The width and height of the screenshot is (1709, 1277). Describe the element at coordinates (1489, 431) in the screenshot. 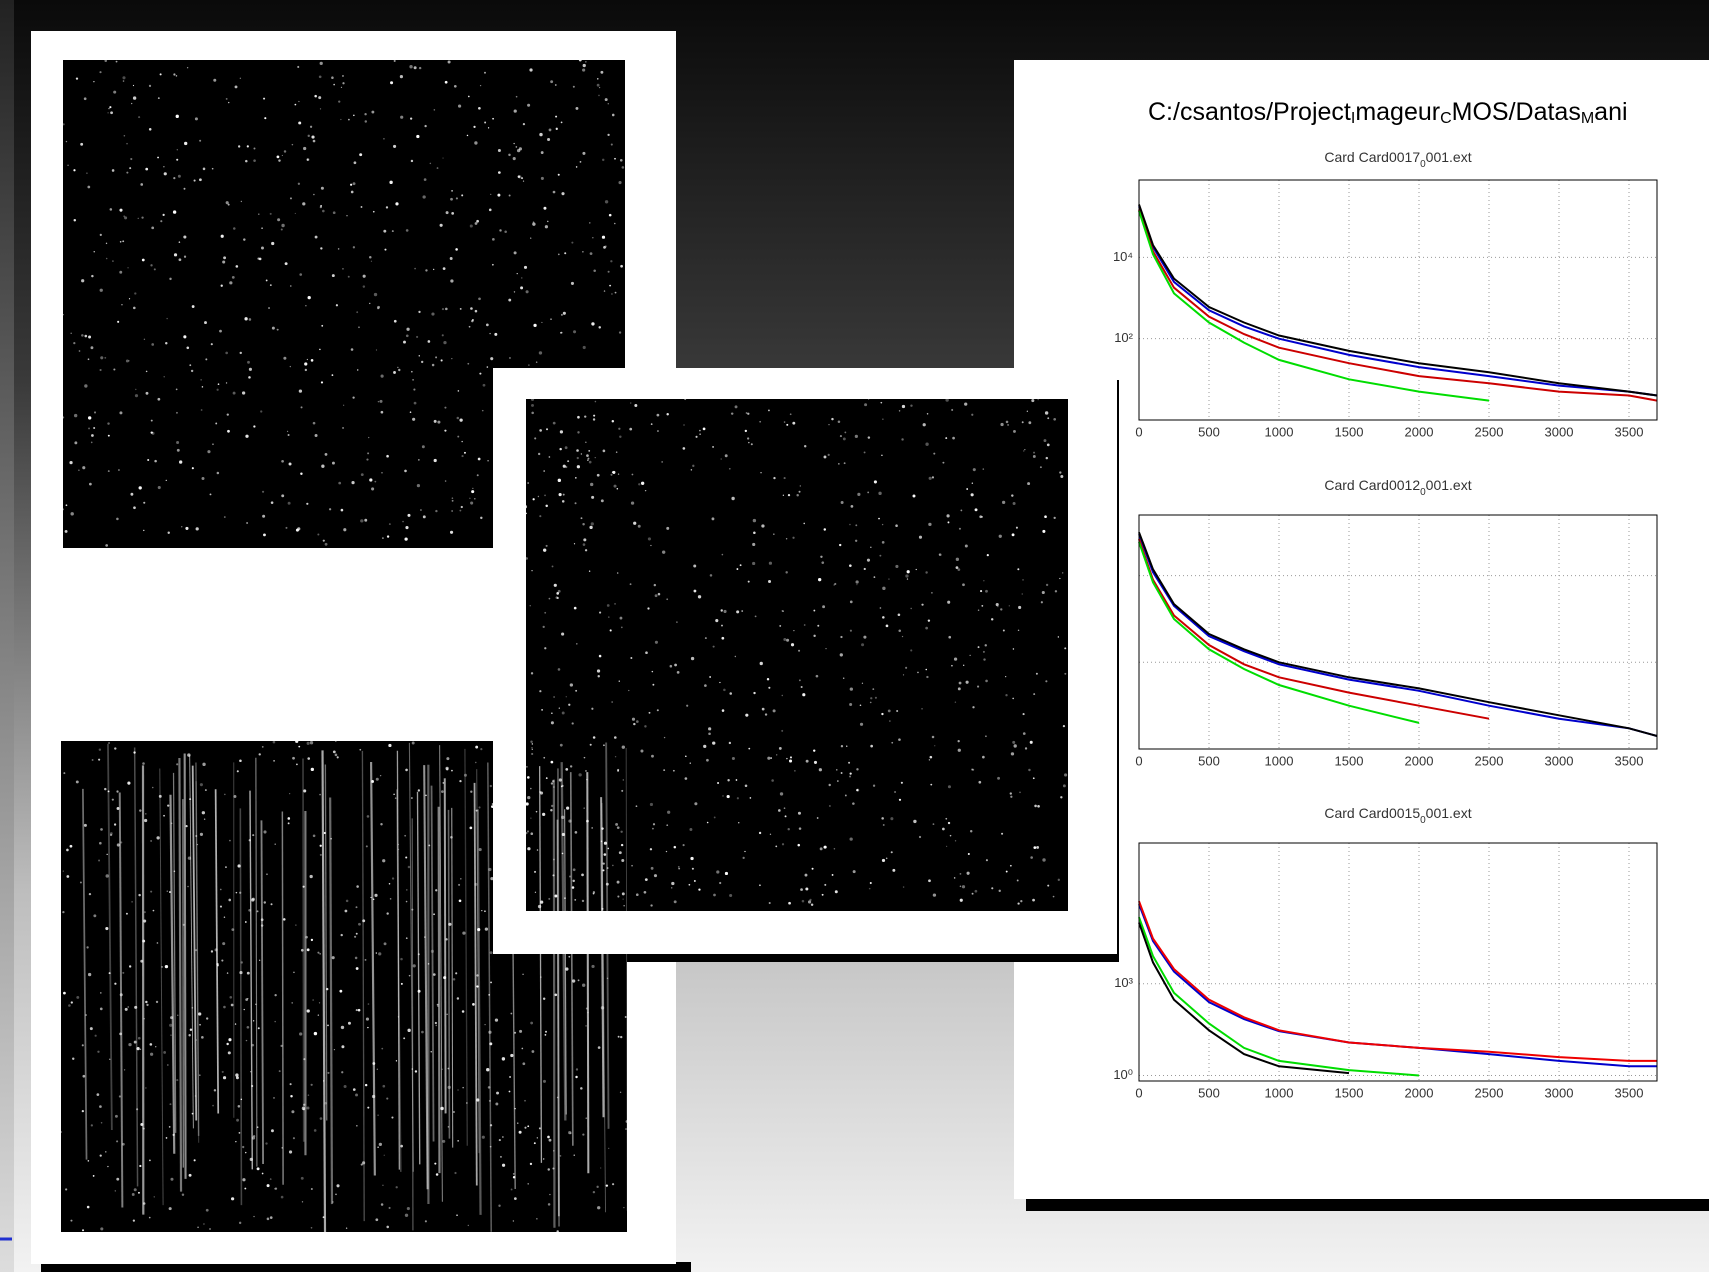

I see `x-tick-label: 2500` at that location.